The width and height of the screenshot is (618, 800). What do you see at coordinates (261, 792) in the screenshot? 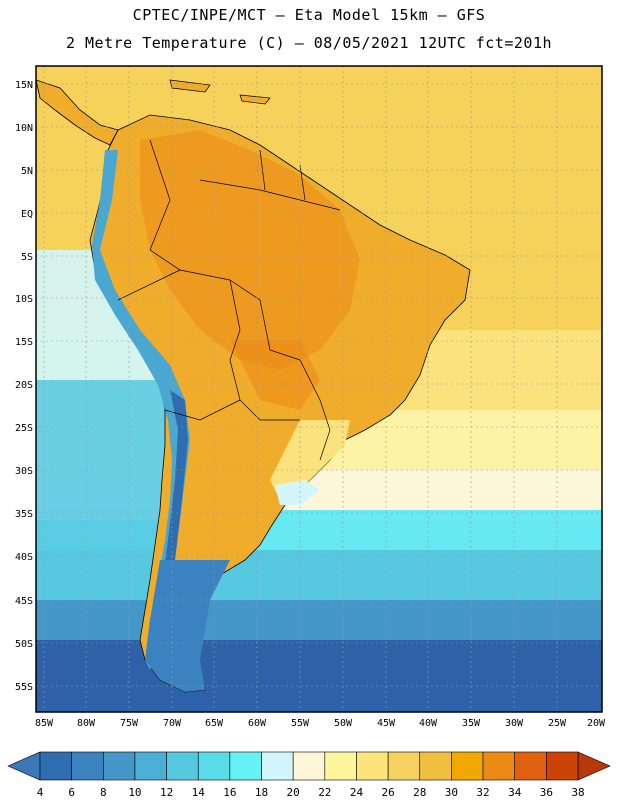
I see `colorbar-label: 18` at bounding box center [261, 792].